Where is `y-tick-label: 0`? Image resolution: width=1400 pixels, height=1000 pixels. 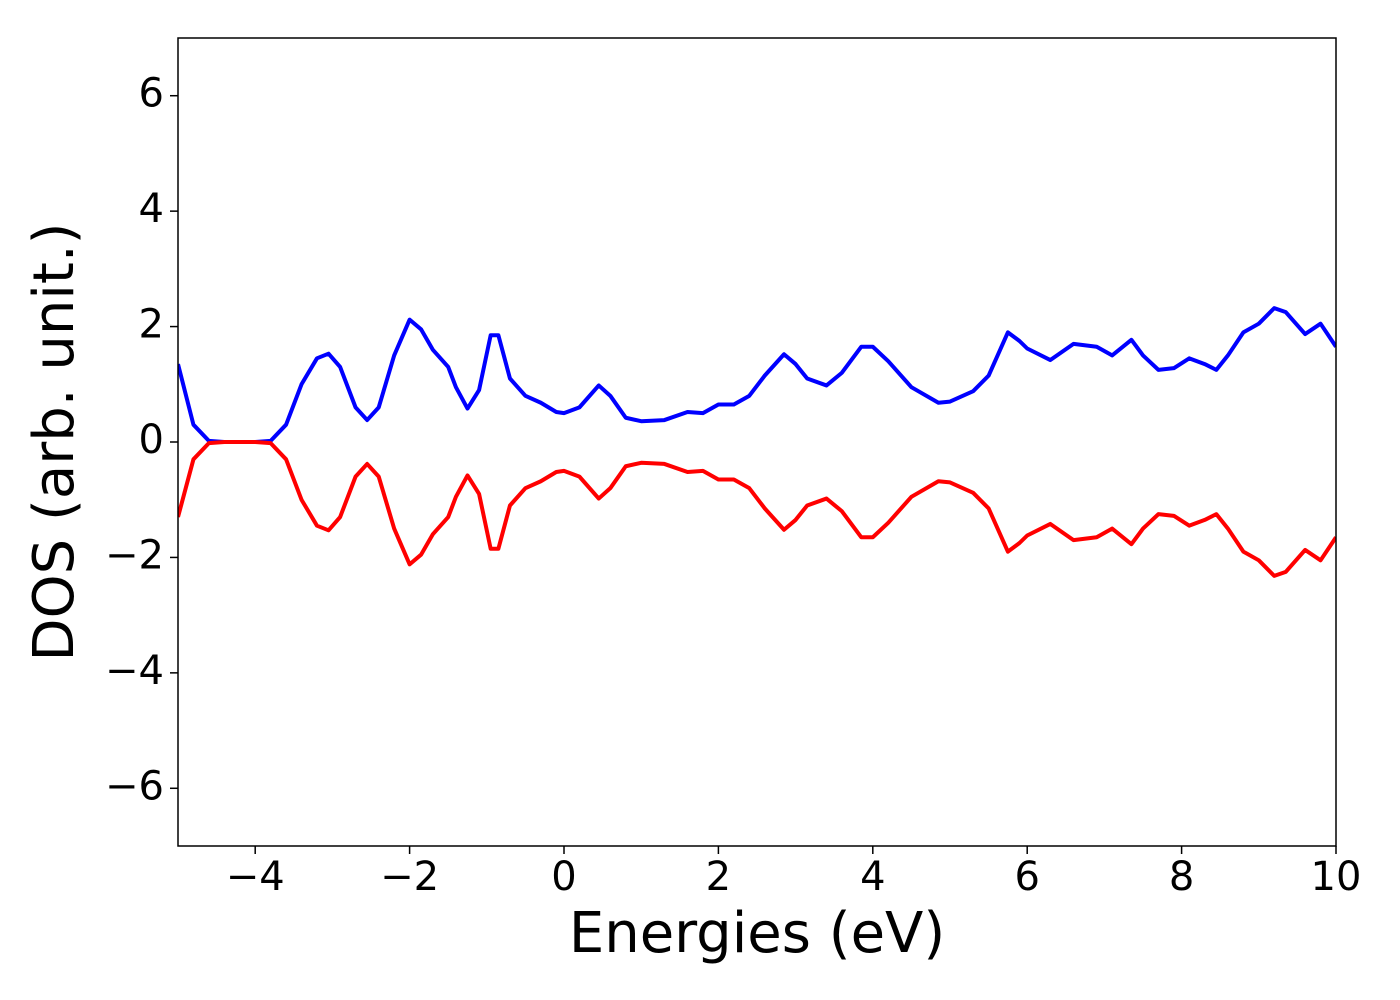
y-tick-label: 0 is located at coordinates (151, 440).